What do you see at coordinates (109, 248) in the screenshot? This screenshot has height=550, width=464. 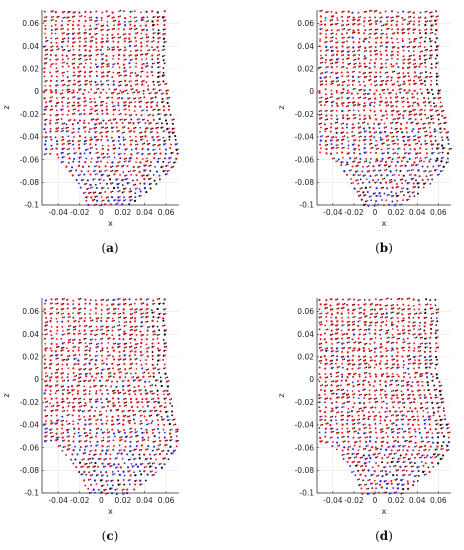 I see `panel-caption: (a)` at bounding box center [109, 248].